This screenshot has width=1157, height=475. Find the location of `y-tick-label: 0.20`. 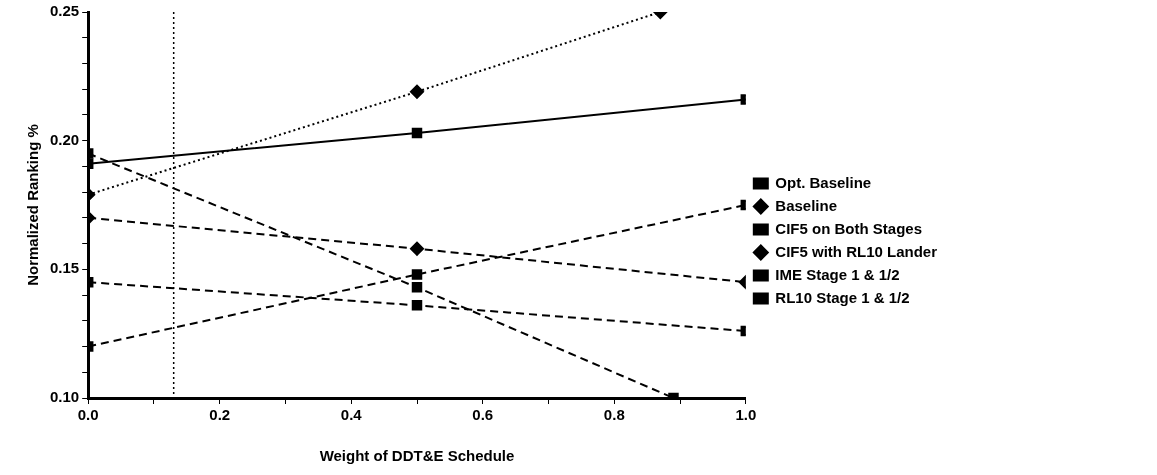

y-tick-label: 0.20 is located at coordinates (64, 139).